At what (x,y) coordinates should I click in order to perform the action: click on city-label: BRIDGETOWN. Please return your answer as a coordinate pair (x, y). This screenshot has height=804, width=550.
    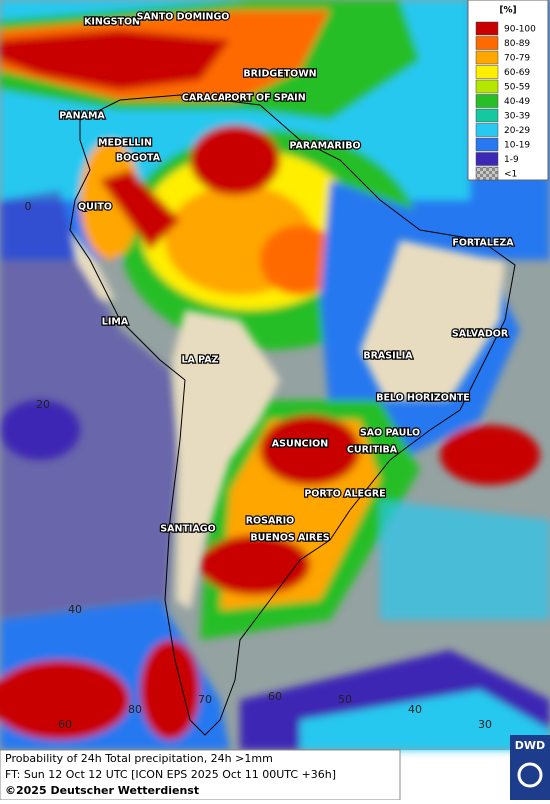
    Looking at the image, I should click on (279, 74).